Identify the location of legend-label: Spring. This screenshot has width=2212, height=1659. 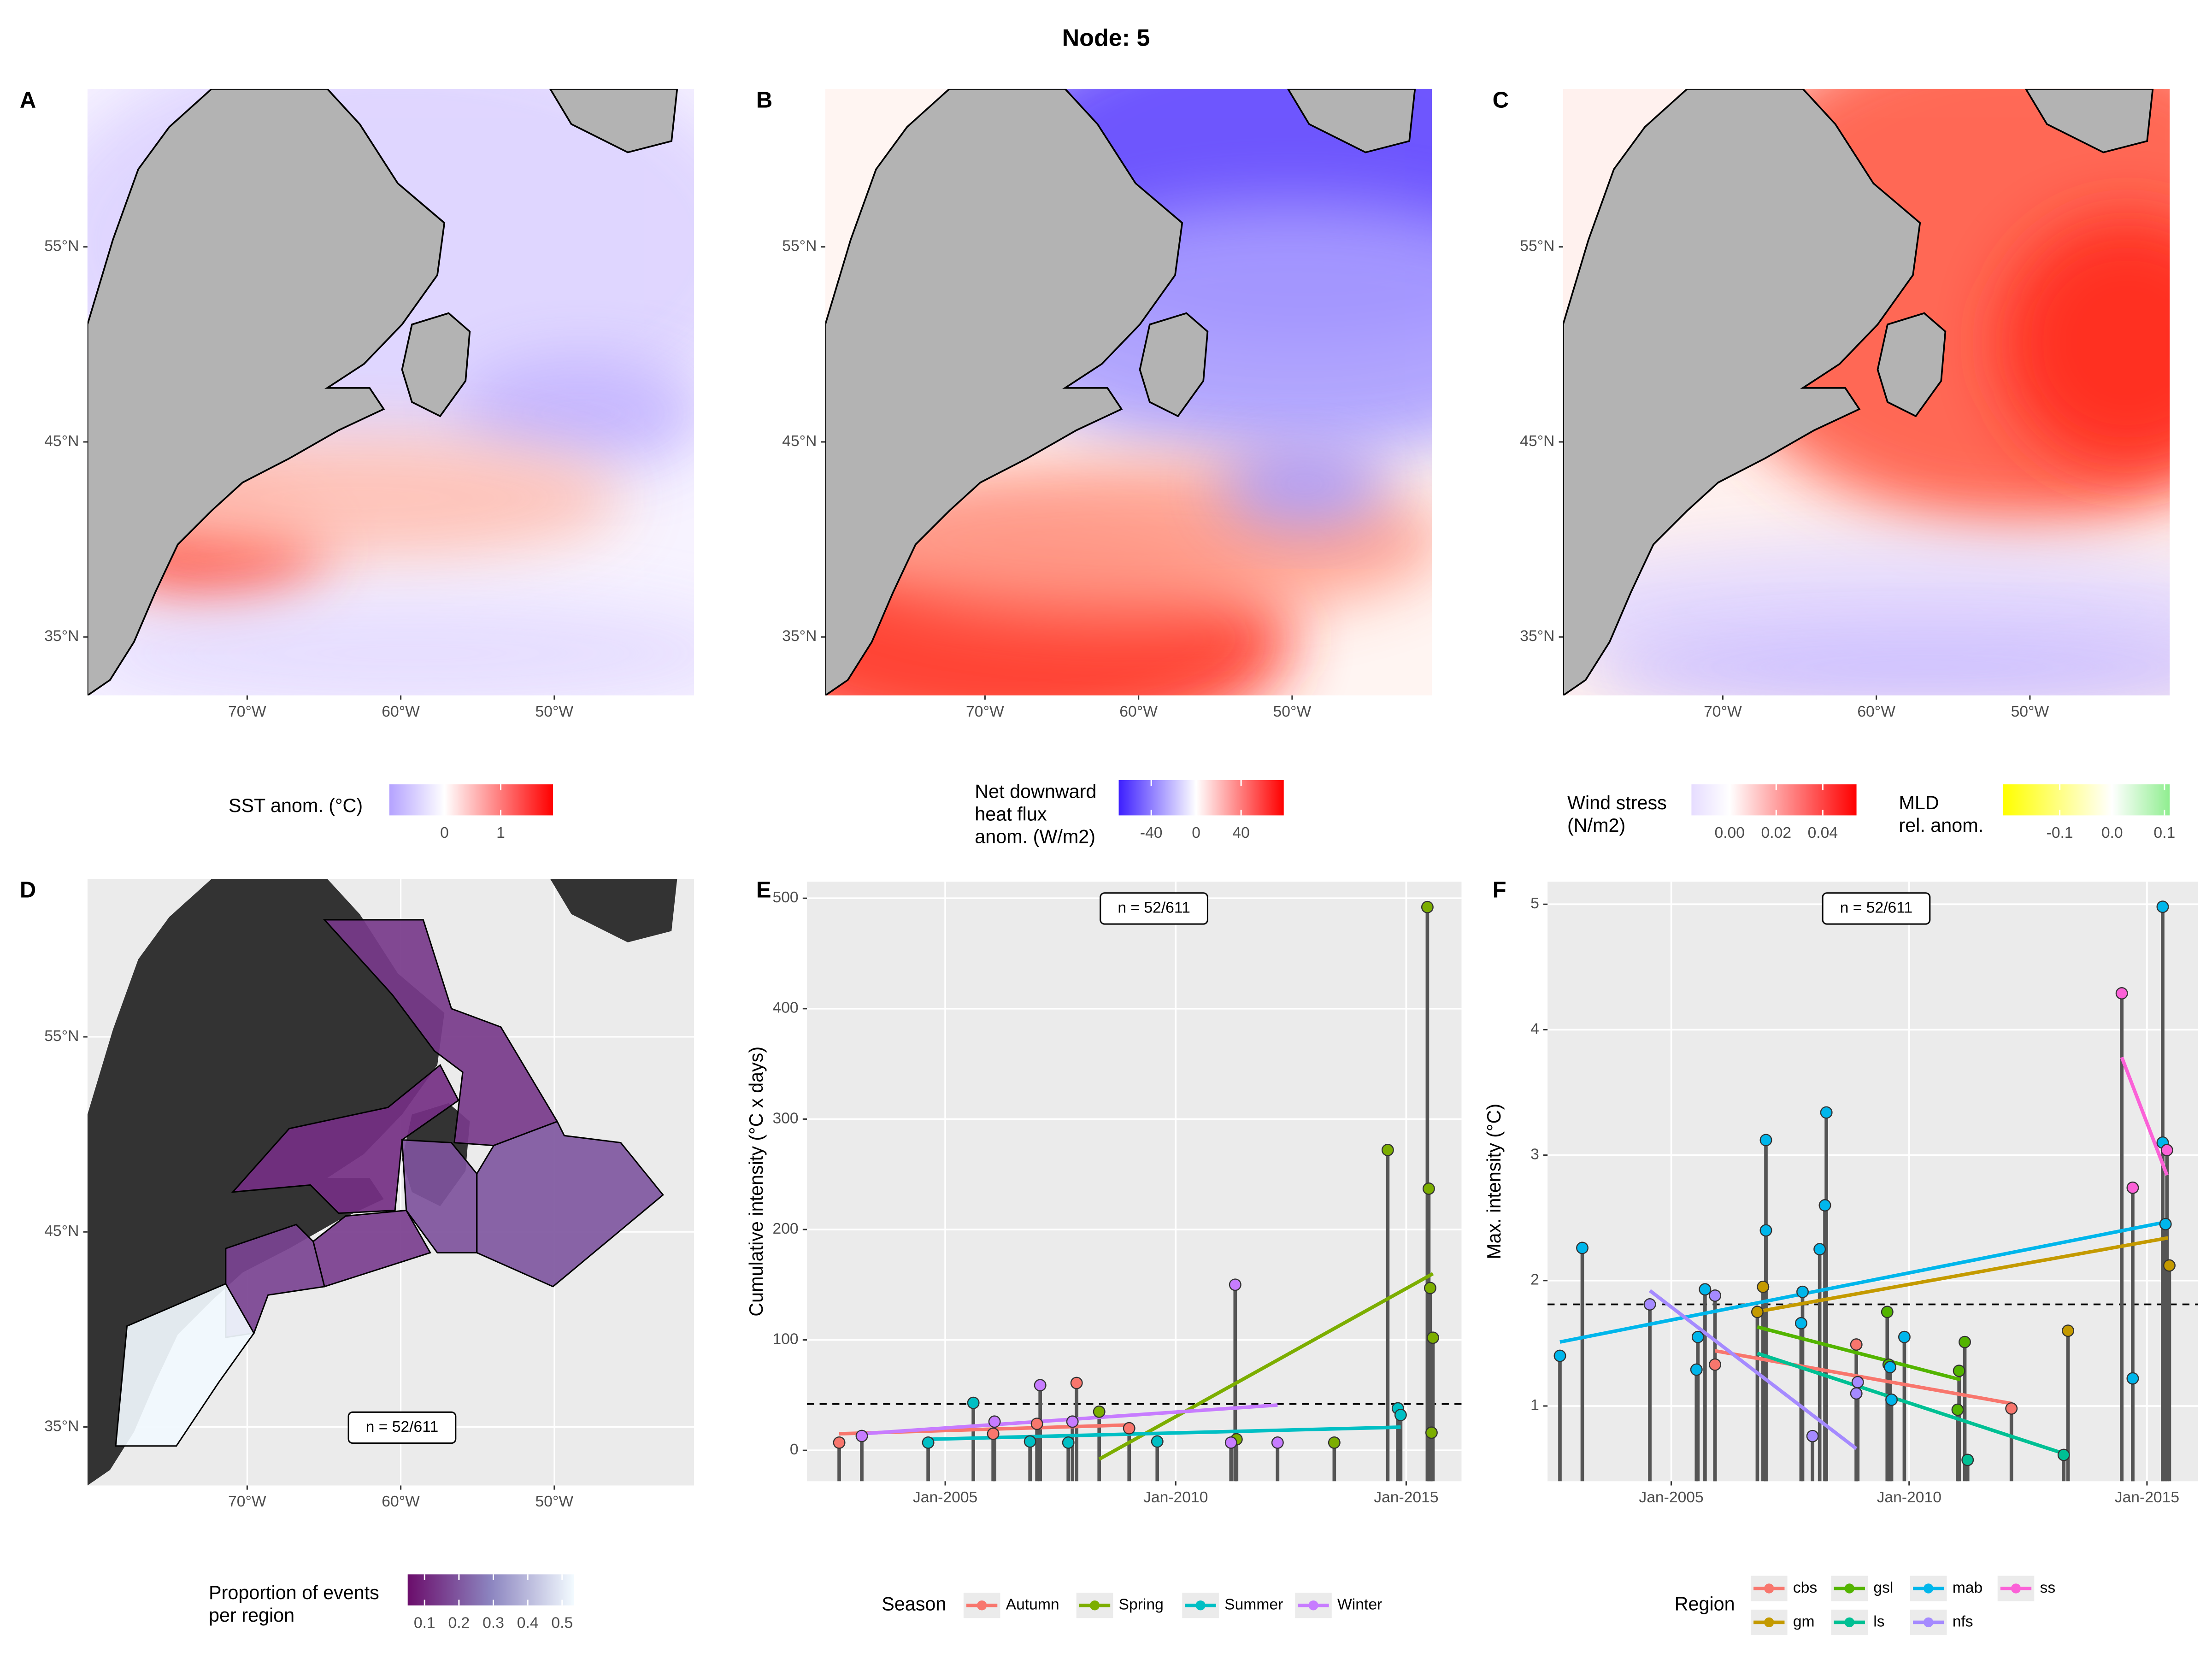
(1141, 1604).